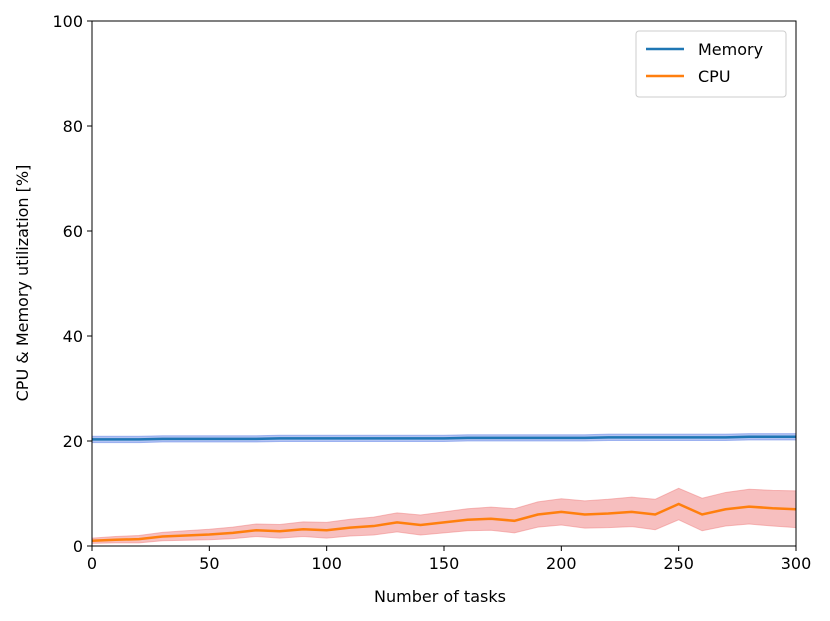 The height and width of the screenshot is (621, 830). Describe the element at coordinates (678, 563) in the screenshot. I see `x-tick-label: 250` at that location.